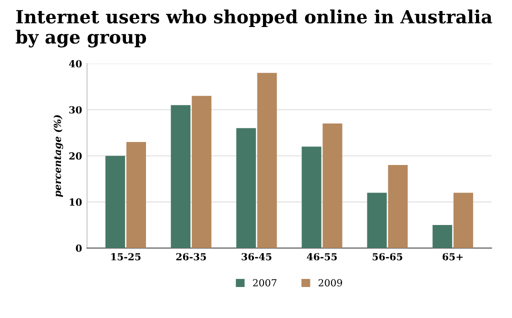  I want to click on chart-title: Internet users who shopped online in Australia by age group, so click(254, 29).